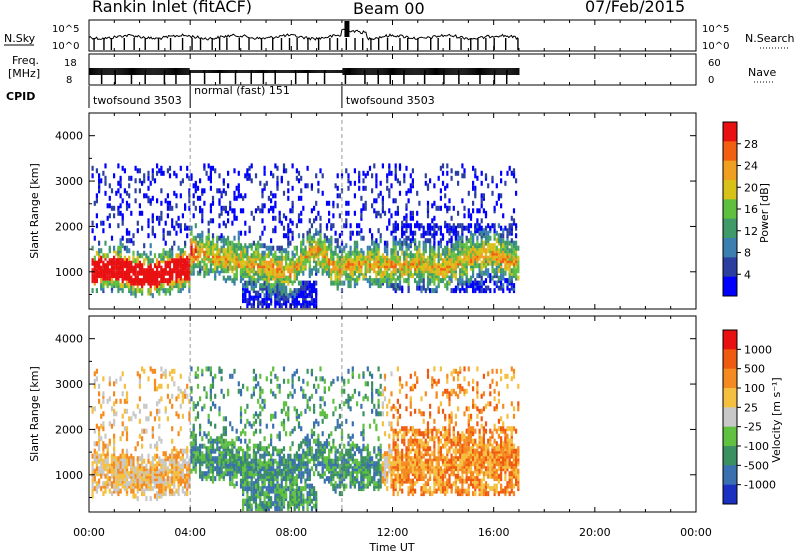 Image resolution: width=800 pixels, height=554 pixels. I want to click on cpid-label: CPID, so click(20, 96).